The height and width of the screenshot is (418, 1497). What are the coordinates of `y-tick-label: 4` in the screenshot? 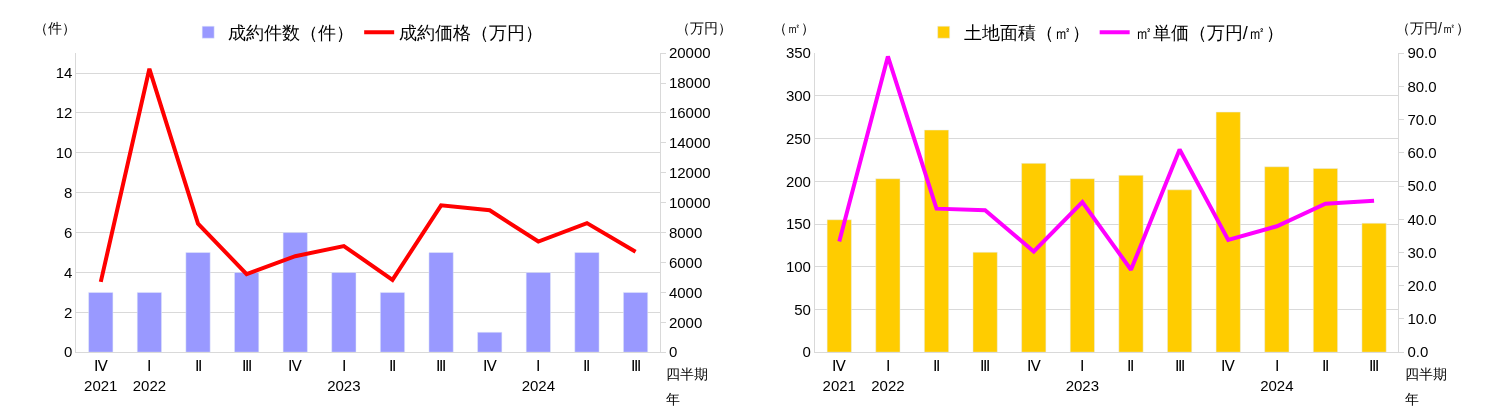 It's located at (68, 272).